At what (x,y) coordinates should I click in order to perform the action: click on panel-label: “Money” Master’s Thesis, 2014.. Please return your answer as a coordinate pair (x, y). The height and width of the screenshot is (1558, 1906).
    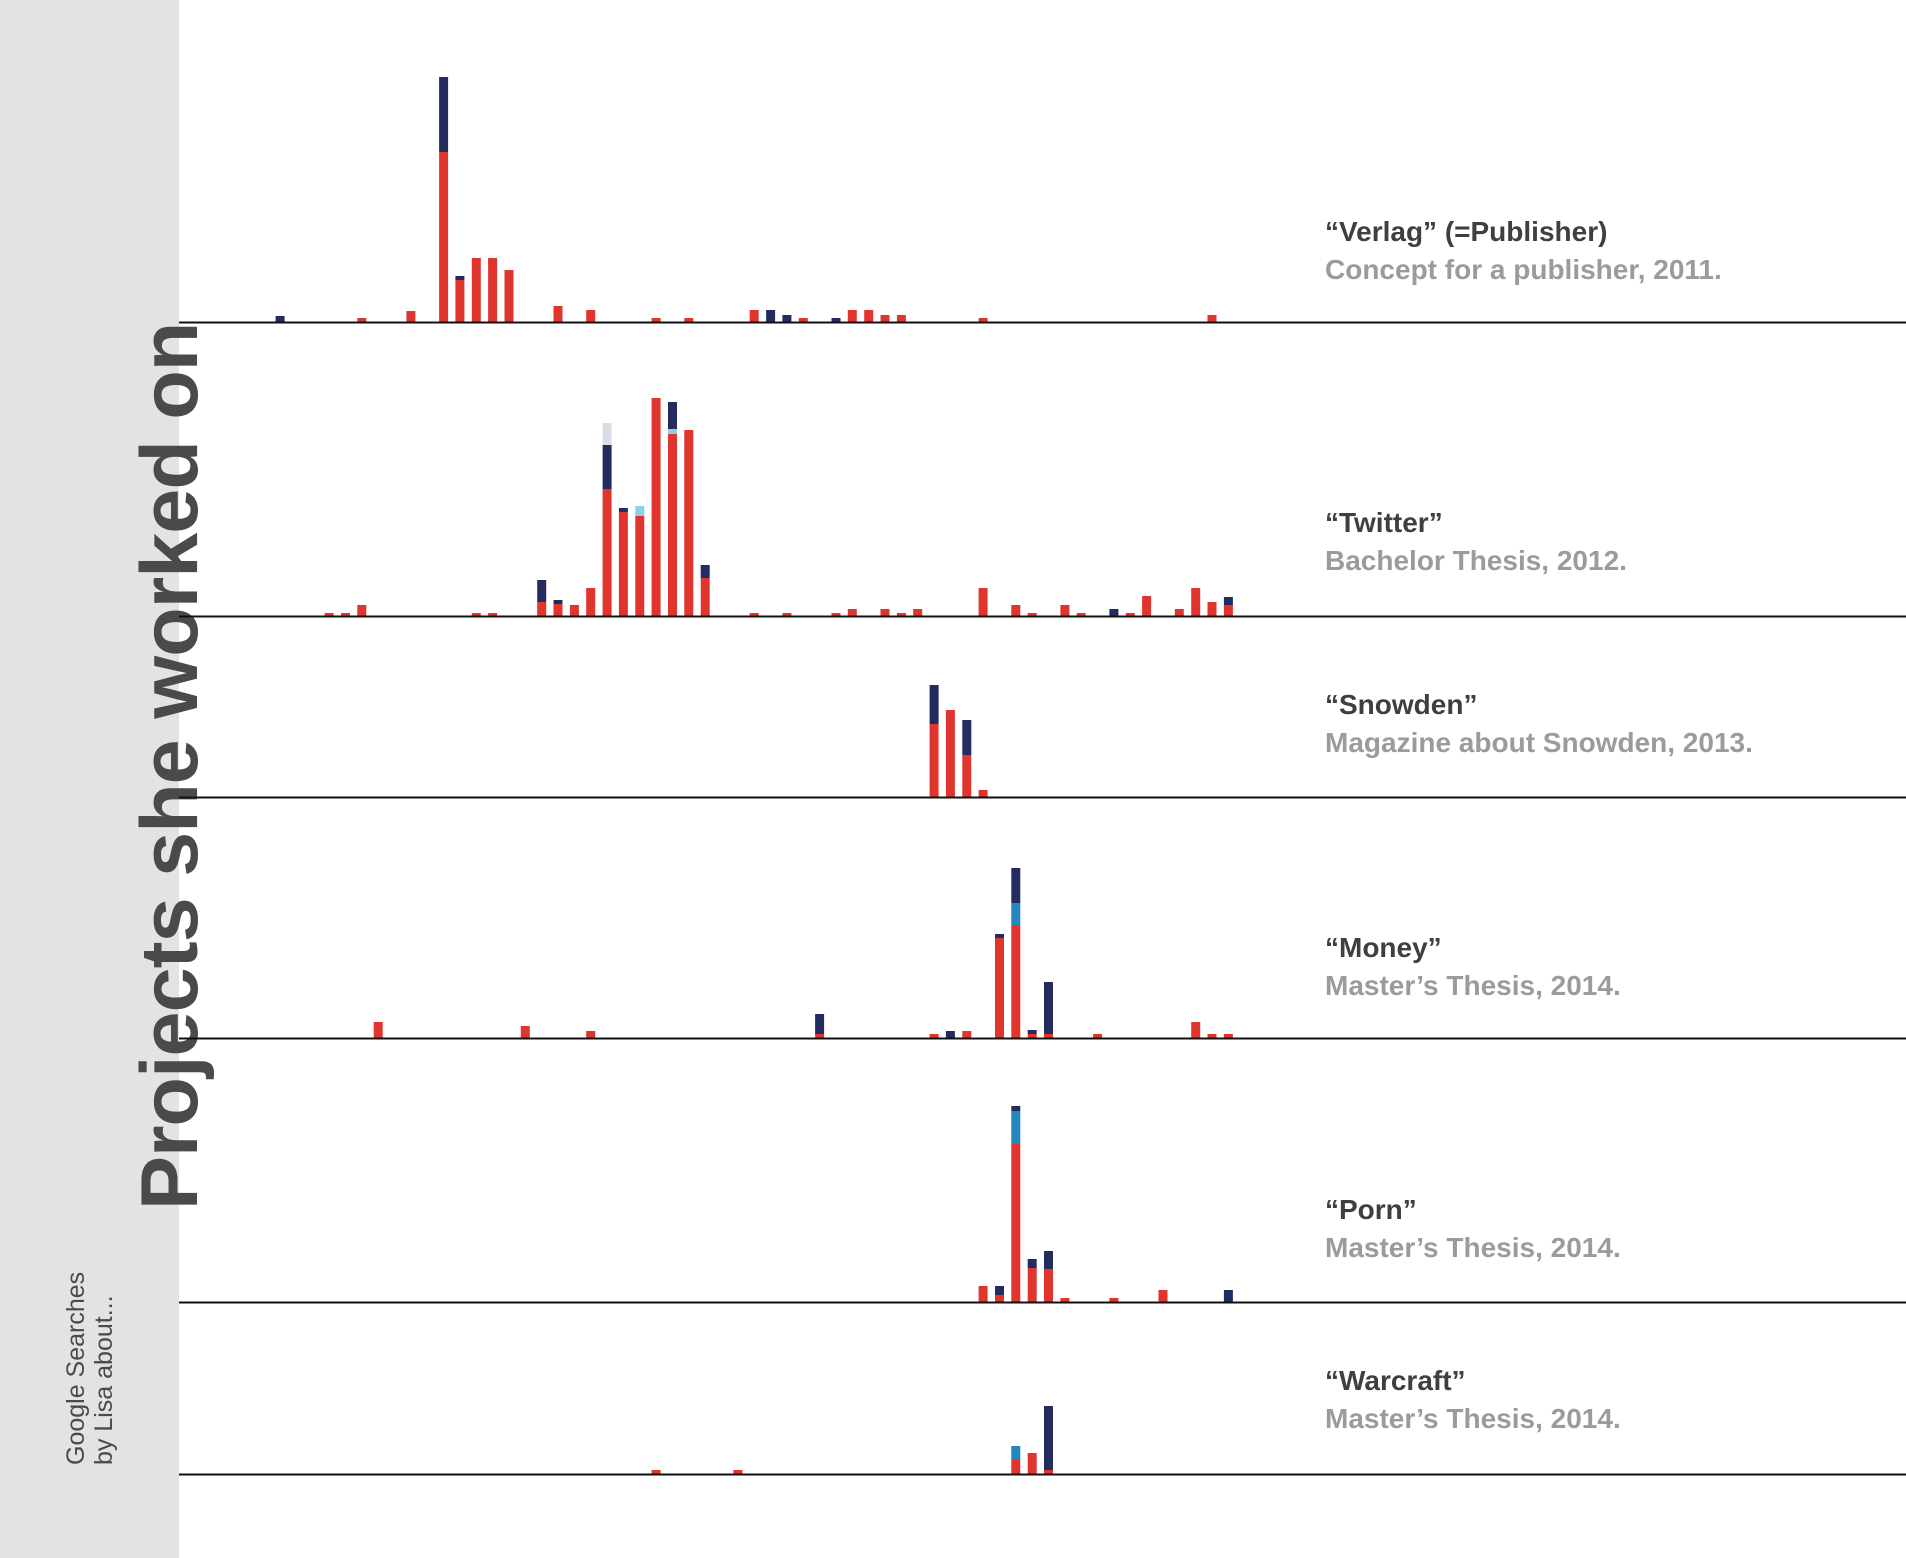
    Looking at the image, I should click on (1473, 967).